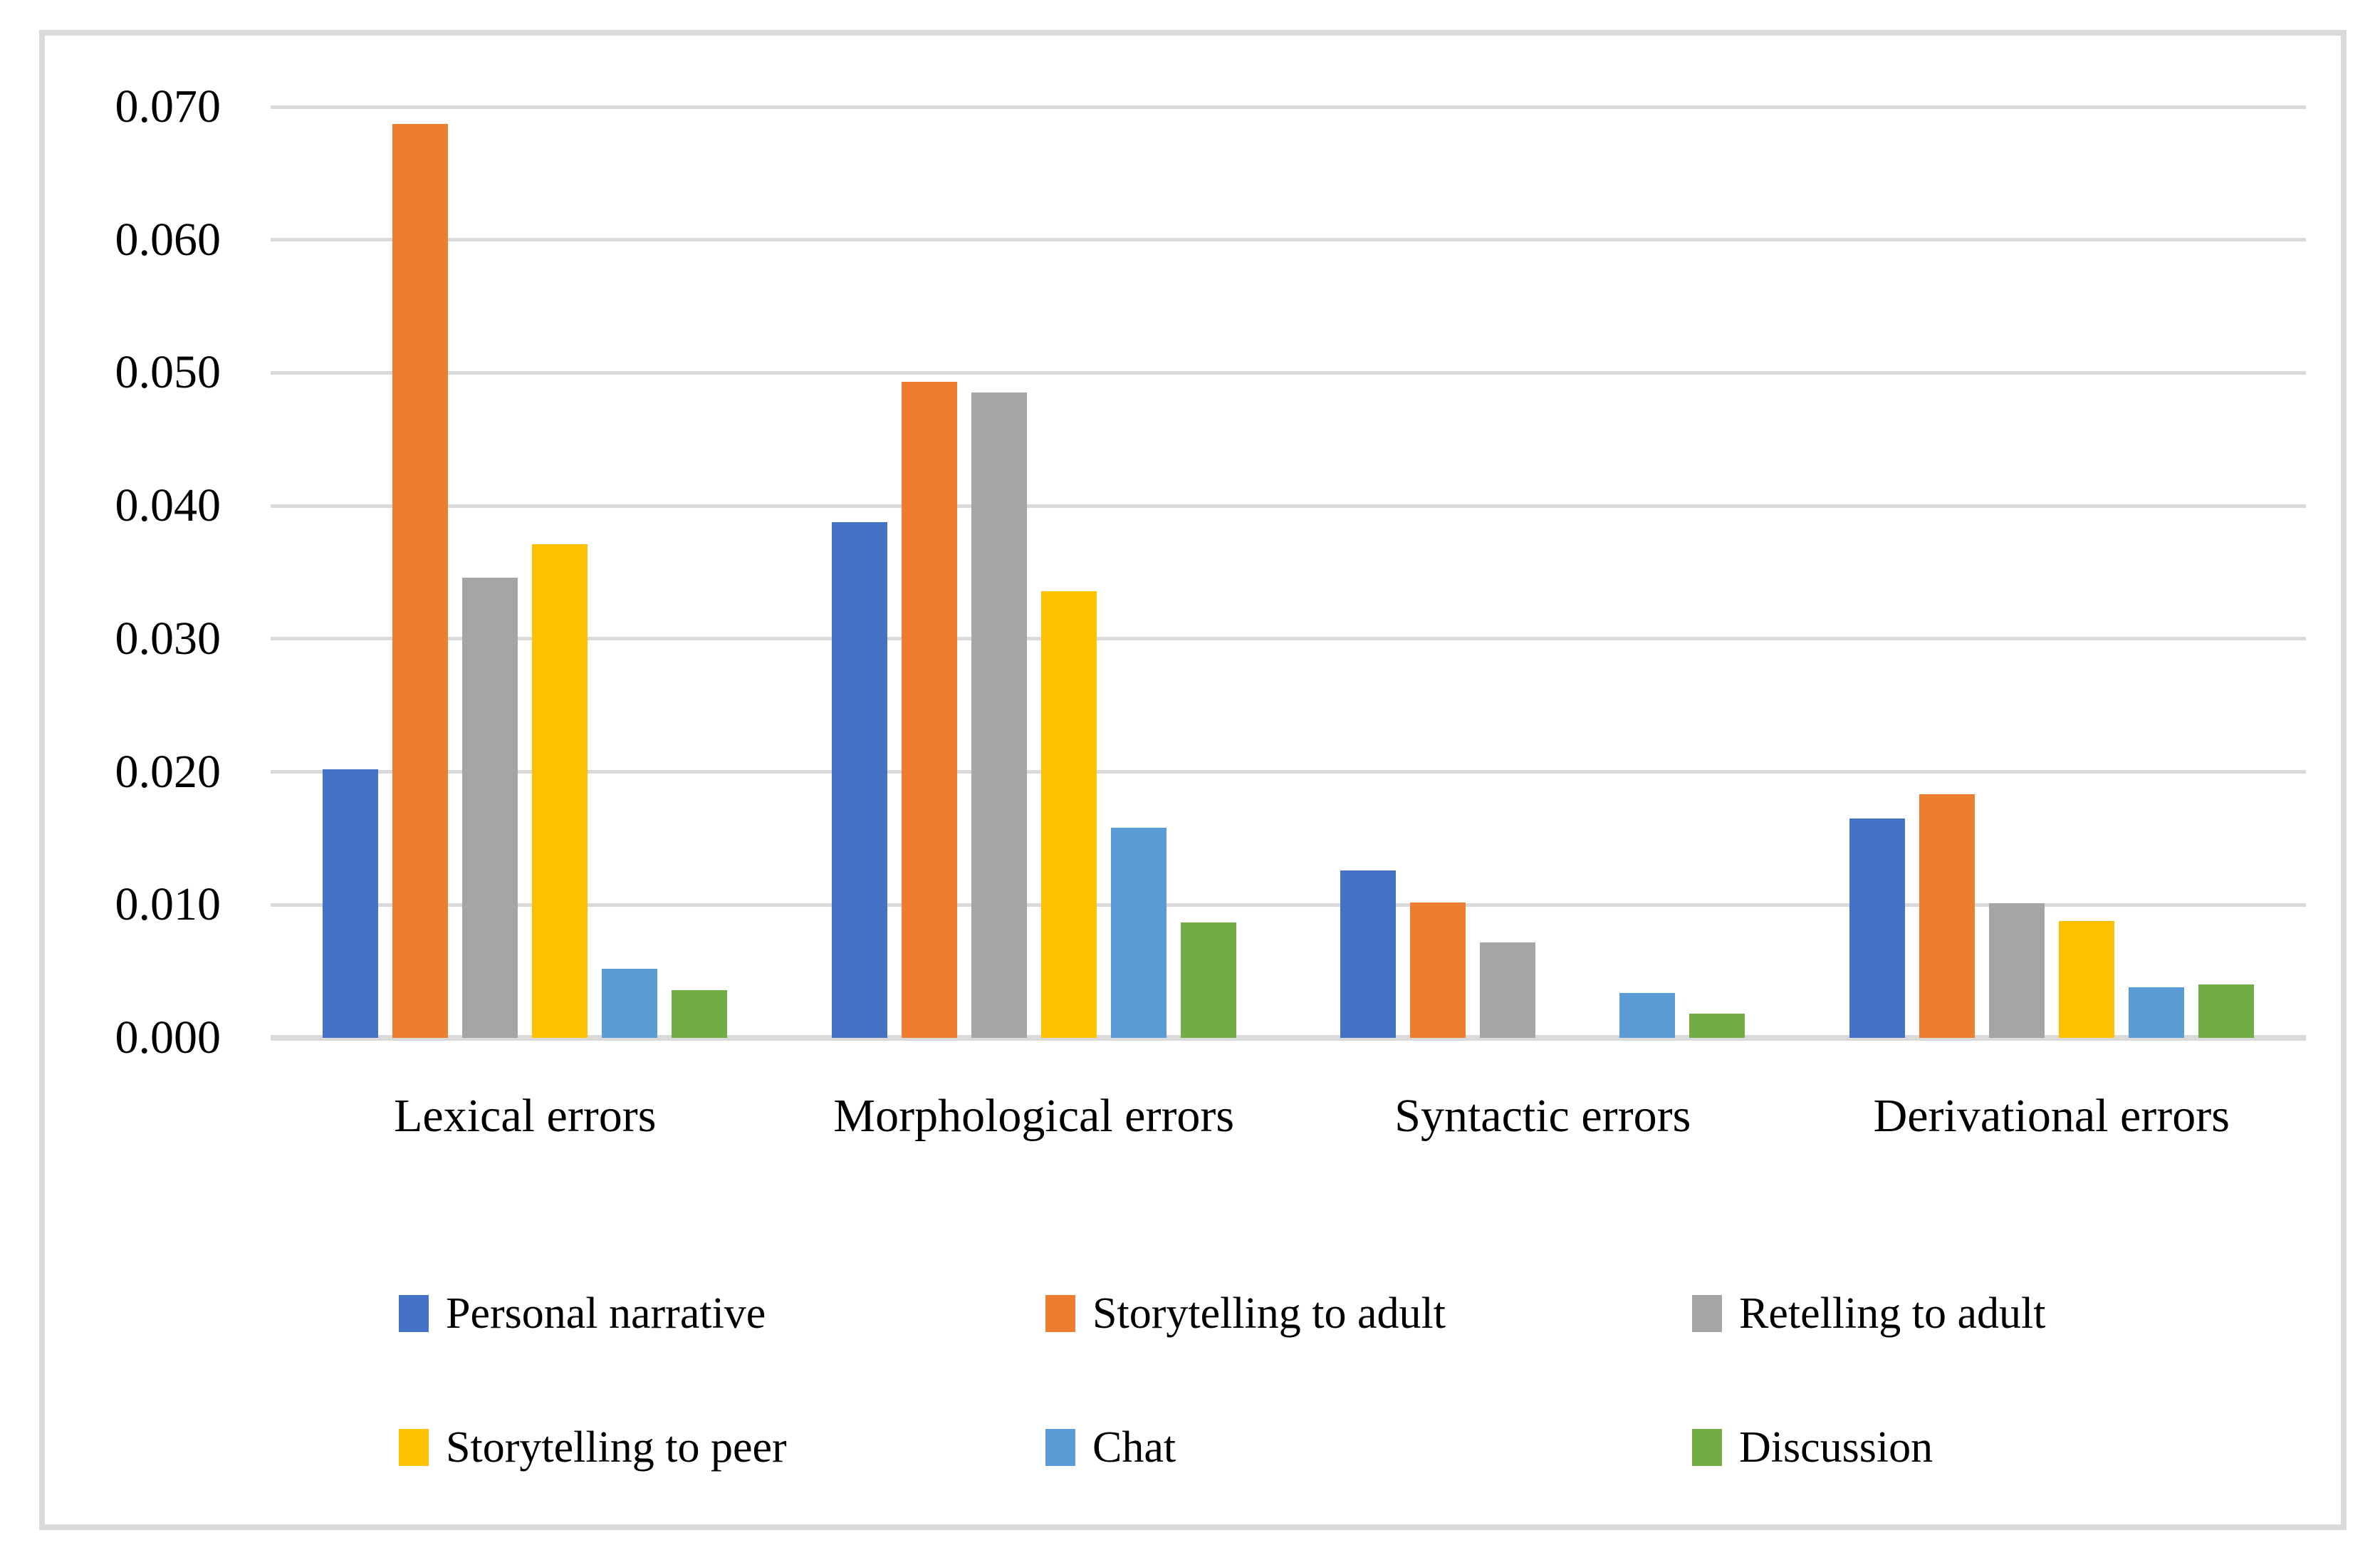  I want to click on legend-item-storytelling-to-adult: Storytelling to adult, so click(1245, 1313).